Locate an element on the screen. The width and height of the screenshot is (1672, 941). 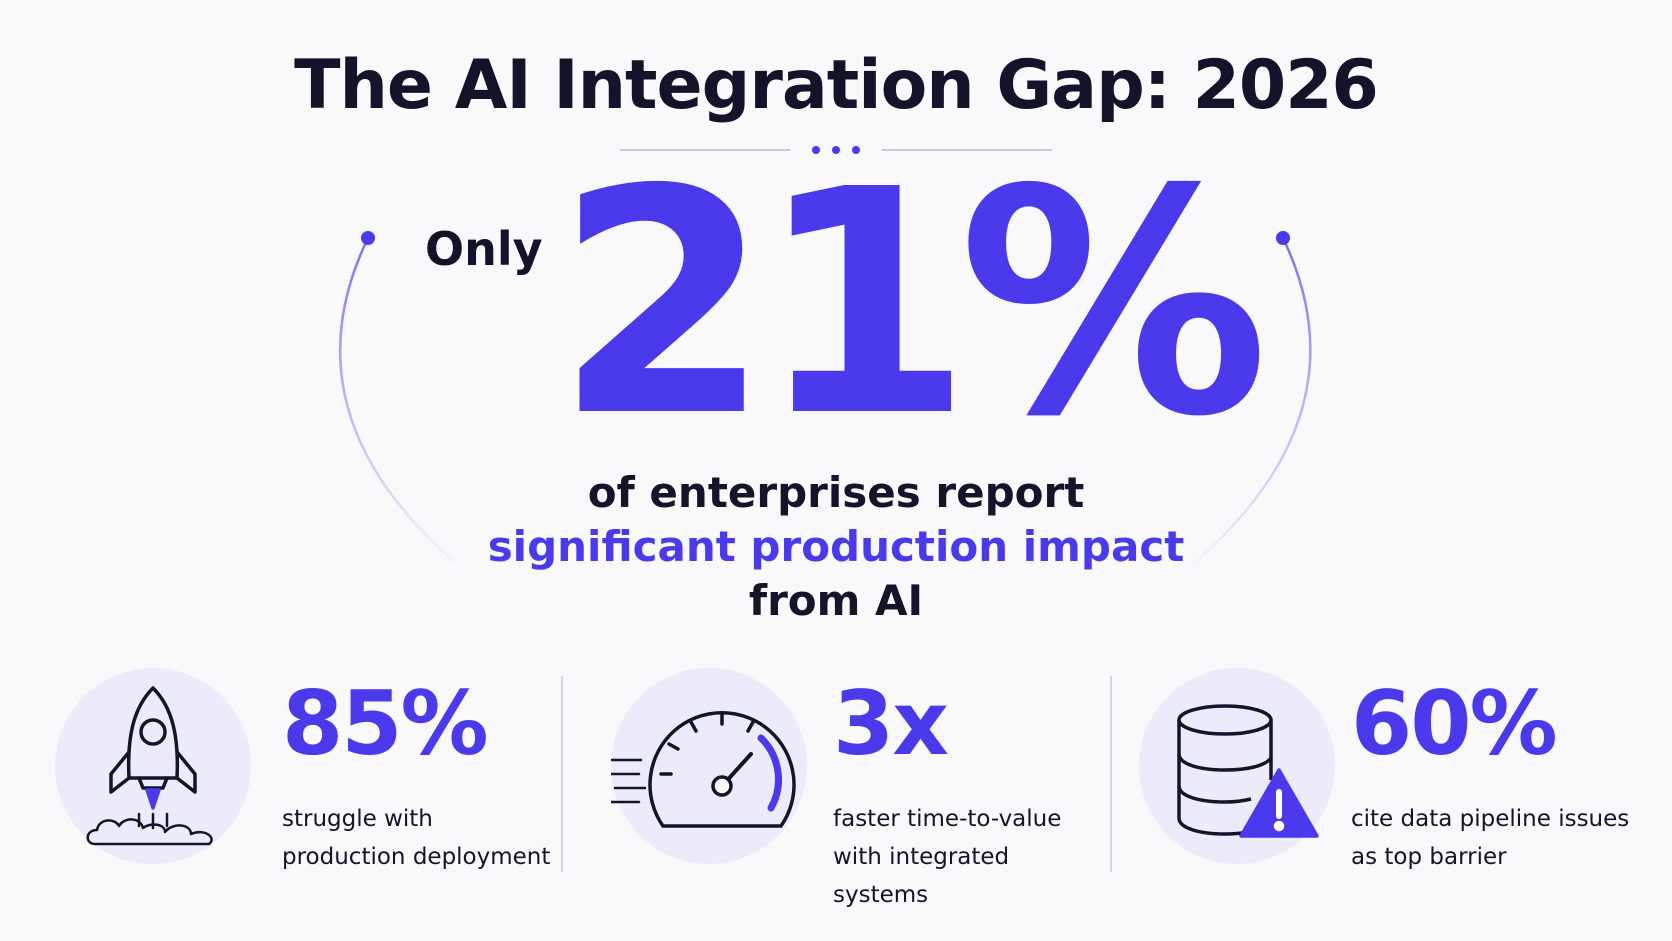
rocket-icon is located at coordinates (149, 766).